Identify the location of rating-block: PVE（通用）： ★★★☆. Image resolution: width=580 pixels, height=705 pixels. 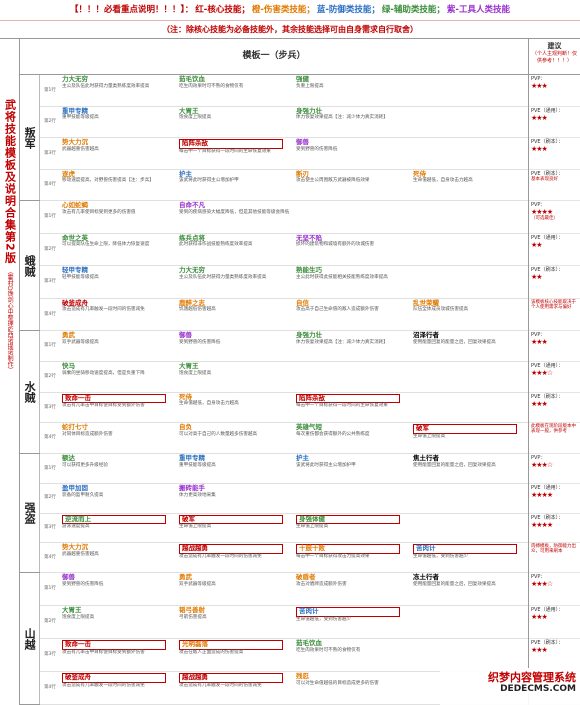
(554, 377).